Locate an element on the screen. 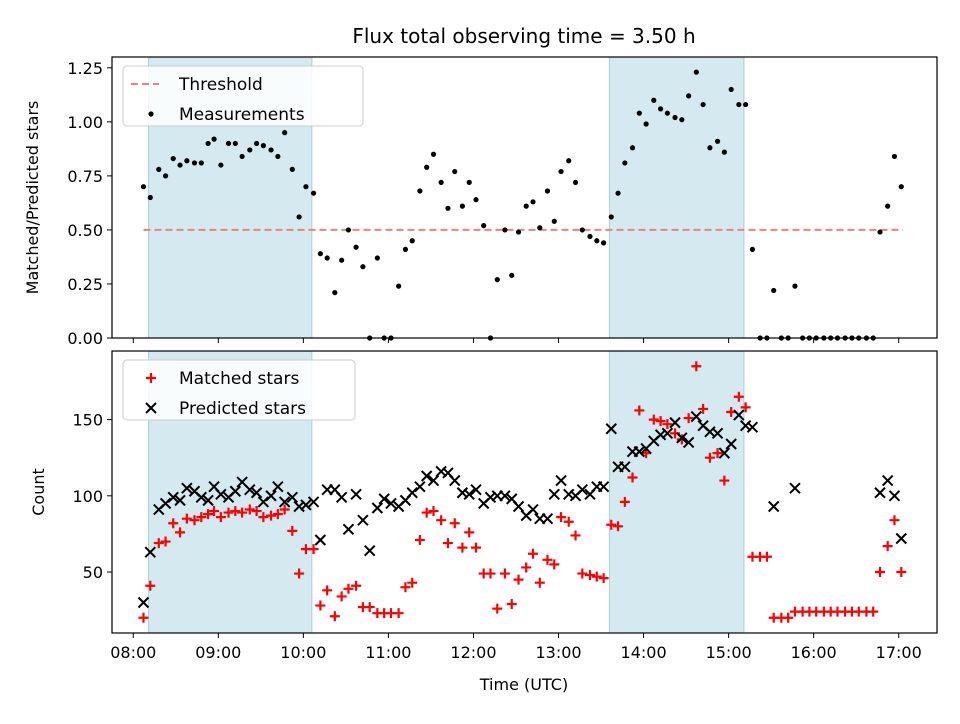 Image resolution: width=960 pixels, height=724 pixels. legend: Matched stars Predicted stars is located at coordinates (239, 390).